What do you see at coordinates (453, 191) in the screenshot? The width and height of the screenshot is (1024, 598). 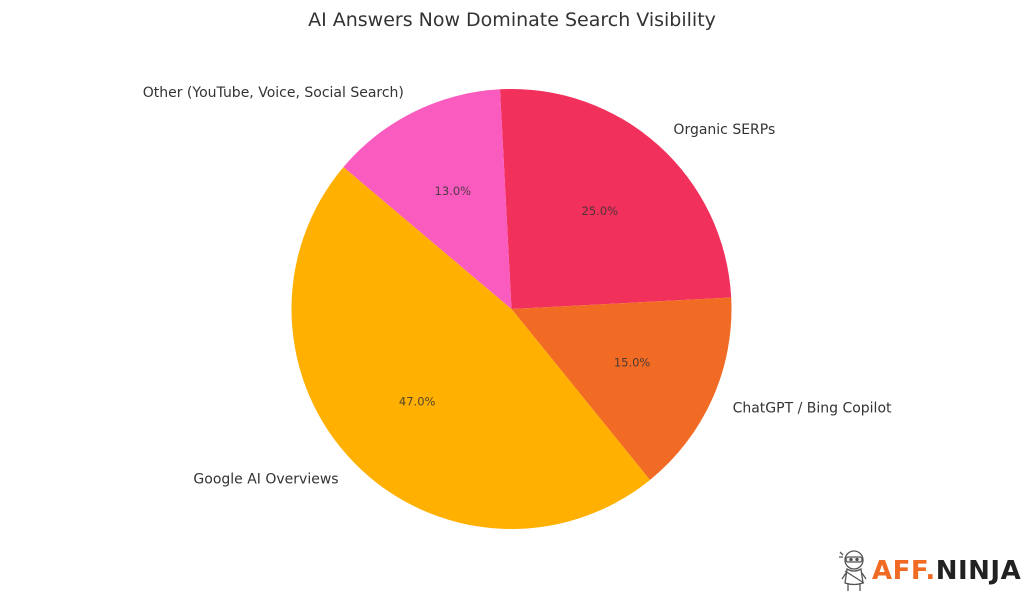 I see `slice-percentage-label: 13.0%` at bounding box center [453, 191].